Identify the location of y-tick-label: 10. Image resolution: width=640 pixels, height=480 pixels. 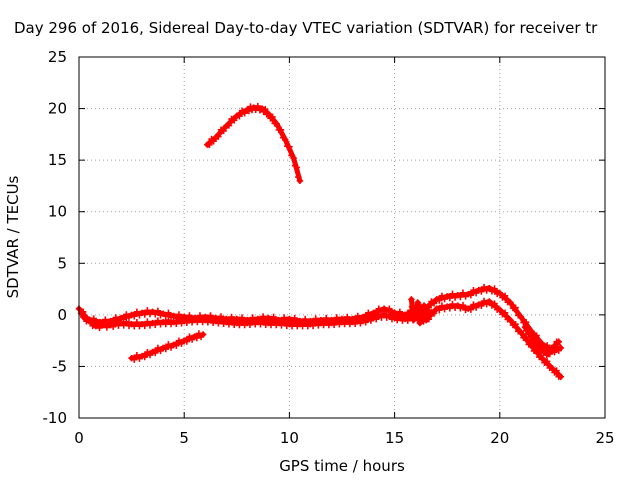
(57, 212).